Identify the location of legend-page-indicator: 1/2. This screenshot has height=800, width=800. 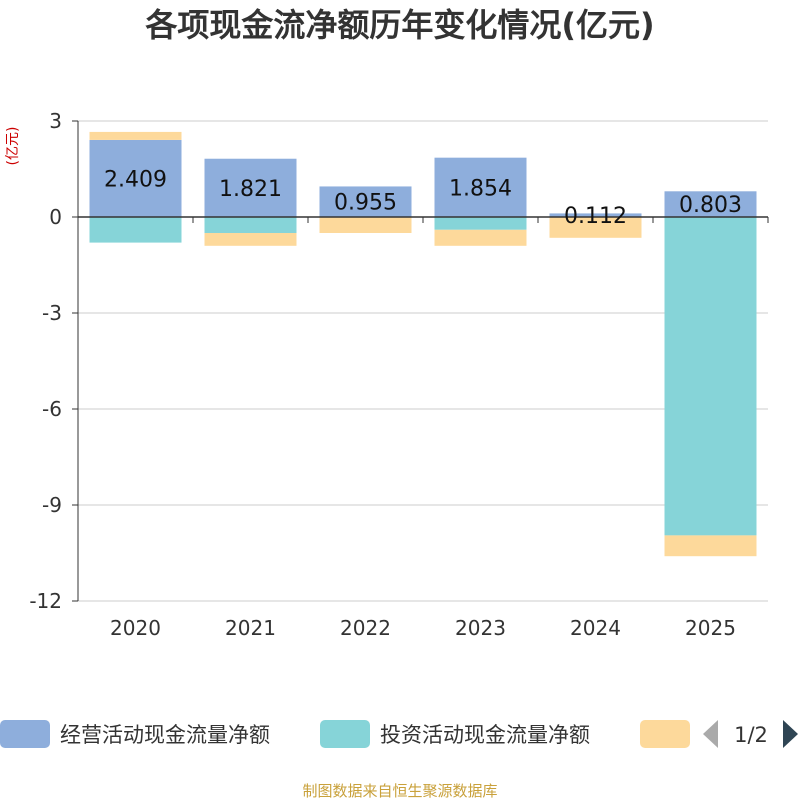
(751, 735).